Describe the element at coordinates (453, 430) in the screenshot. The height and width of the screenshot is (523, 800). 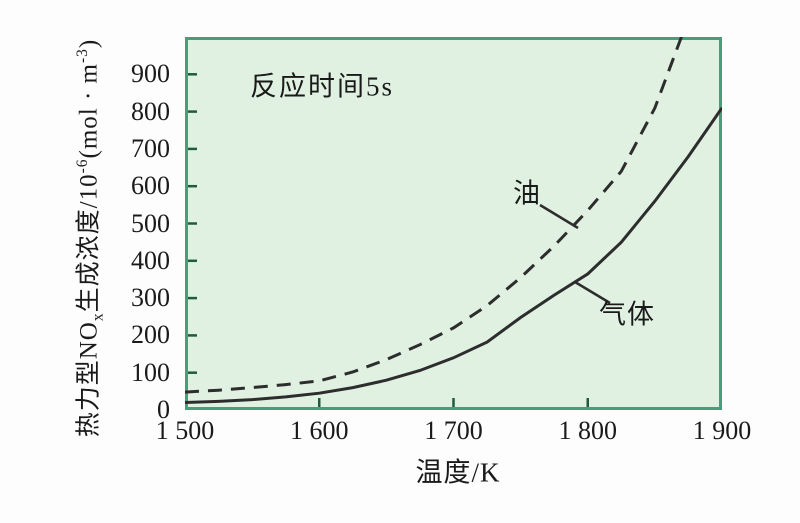
I see `x-tick-label: 1 700` at that location.